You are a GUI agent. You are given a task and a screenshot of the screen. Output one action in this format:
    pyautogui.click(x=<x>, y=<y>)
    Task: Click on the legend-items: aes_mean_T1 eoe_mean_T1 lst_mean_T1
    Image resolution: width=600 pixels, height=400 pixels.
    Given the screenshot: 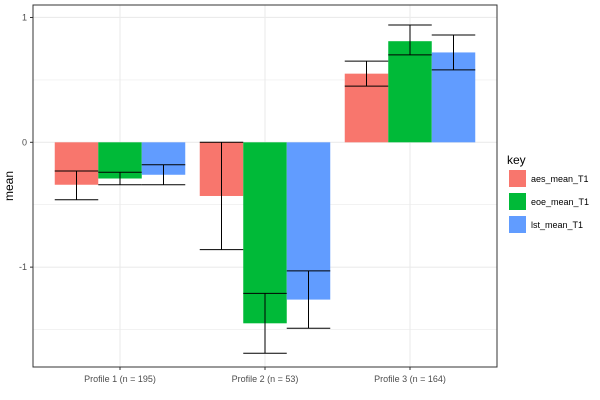 What is the action you would take?
    pyautogui.click(x=549, y=201)
    